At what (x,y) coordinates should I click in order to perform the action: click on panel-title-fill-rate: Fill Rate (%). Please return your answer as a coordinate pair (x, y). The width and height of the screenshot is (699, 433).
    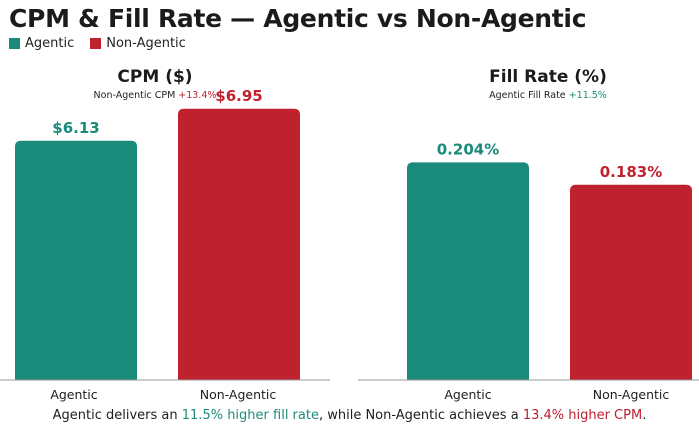
    Looking at the image, I should click on (548, 77).